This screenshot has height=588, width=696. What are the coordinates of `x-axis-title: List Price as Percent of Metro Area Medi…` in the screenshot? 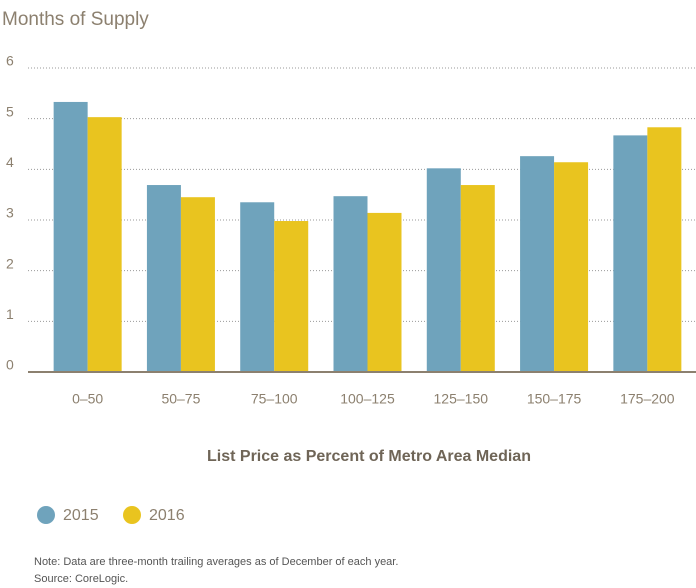 It's located at (369, 456).